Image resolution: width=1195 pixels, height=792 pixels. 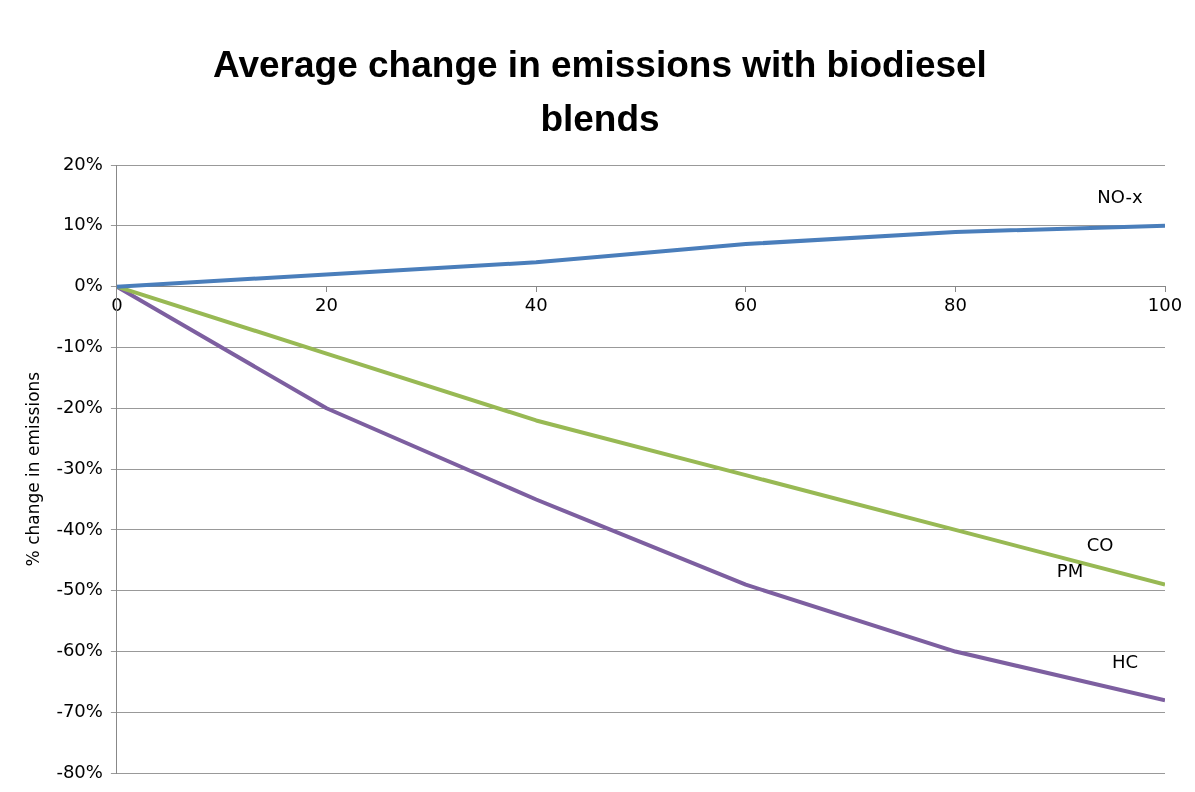 I want to click on x-tick-label: 20, so click(x=326, y=305).